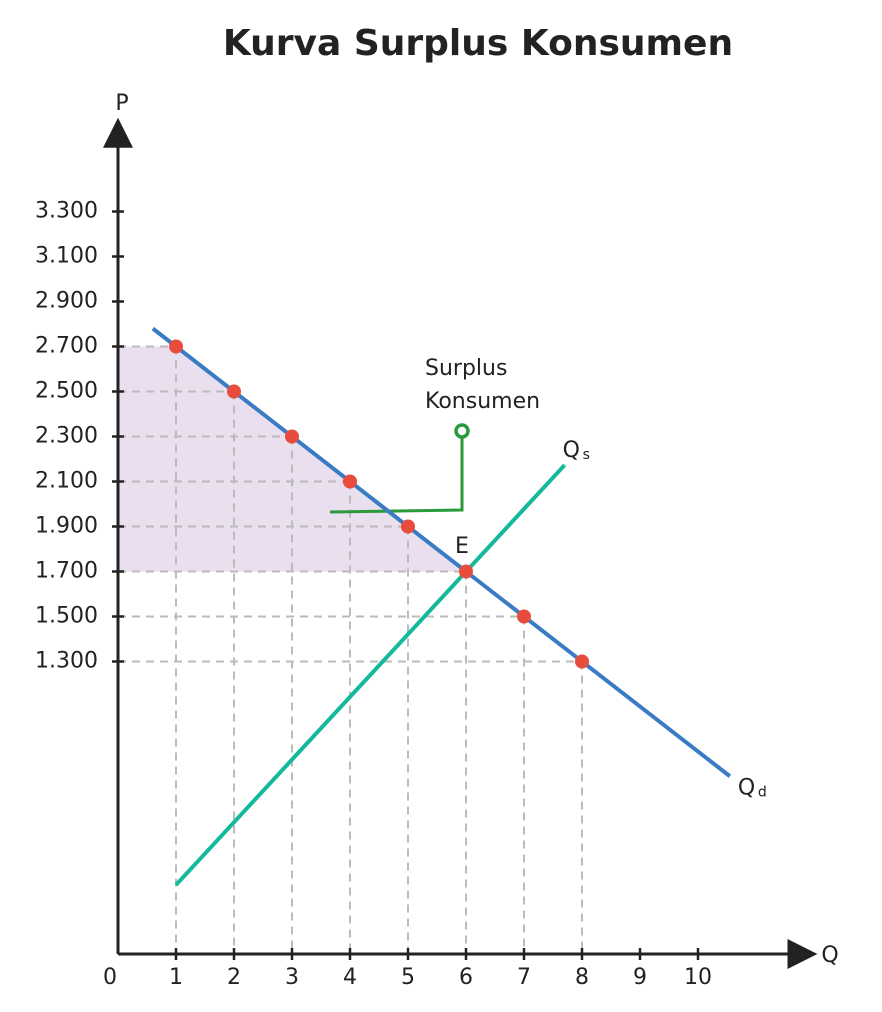 Image resolution: width=882 pixels, height=1012 pixels. Describe the element at coordinates (66, 391) in the screenshot. I see `y-tick-label: 2.500` at that location.